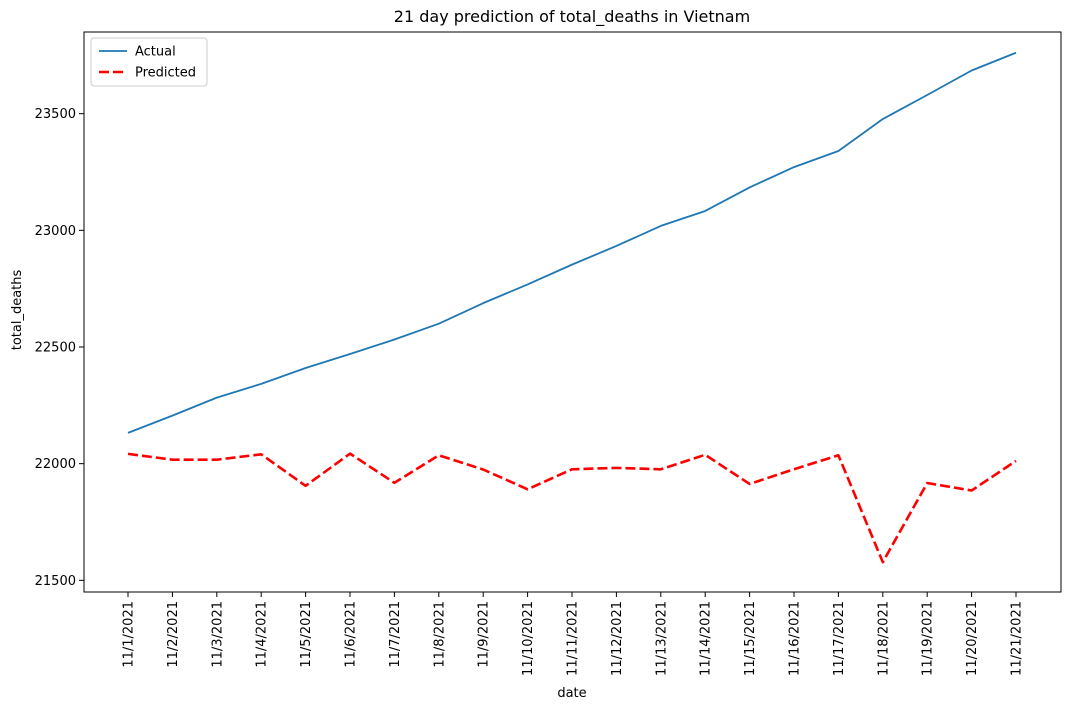 This screenshot has height=709, width=1070. I want to click on series-line-predicted, so click(572, 508).